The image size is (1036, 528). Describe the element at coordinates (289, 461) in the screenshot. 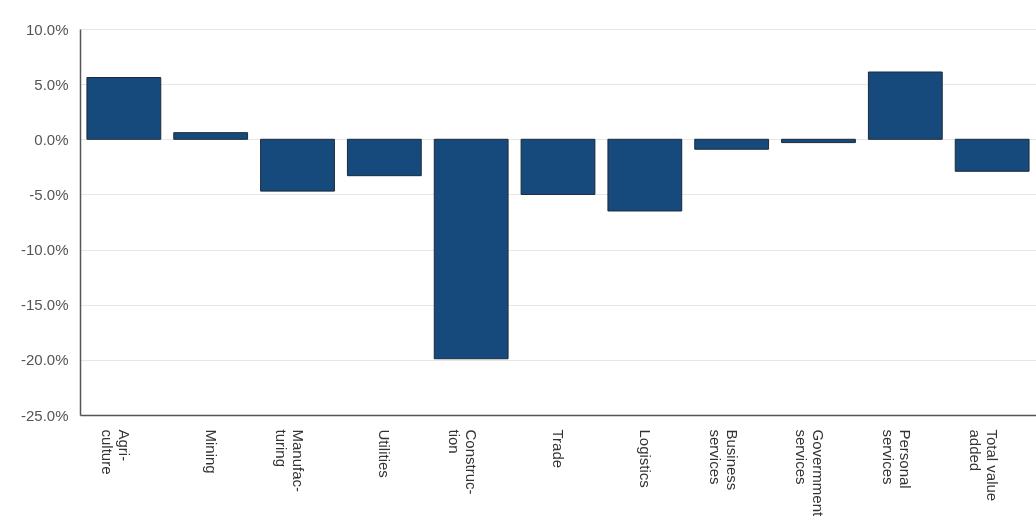

I see `x-tick-label: Manufac- turing` at that location.